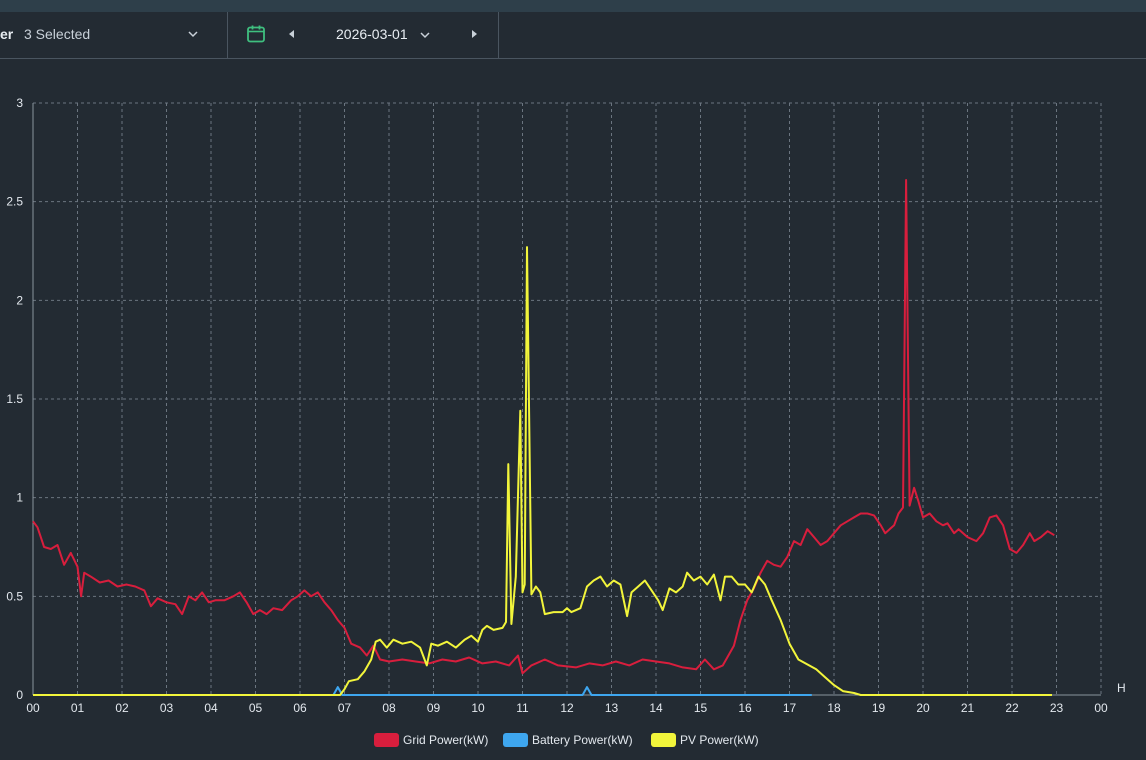 The image size is (1146, 760). I want to click on x-tick-label: 06, so click(300, 708).